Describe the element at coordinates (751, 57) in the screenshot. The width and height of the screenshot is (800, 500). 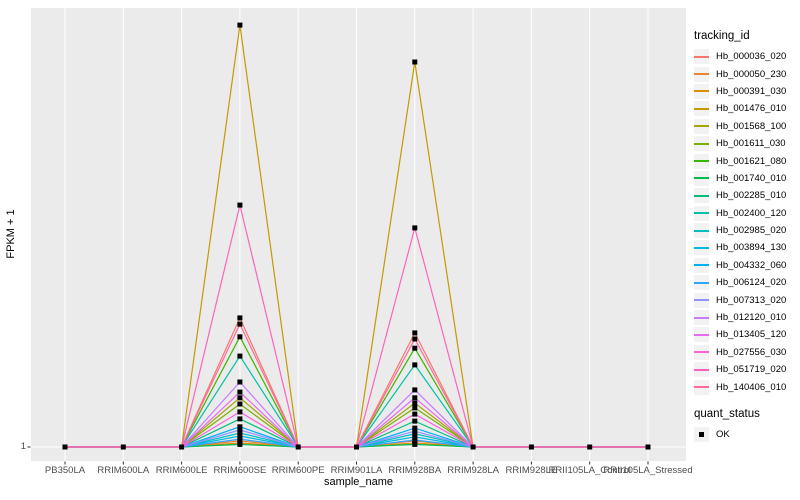
I see `legend-item-label: Hb_000036_020` at that location.